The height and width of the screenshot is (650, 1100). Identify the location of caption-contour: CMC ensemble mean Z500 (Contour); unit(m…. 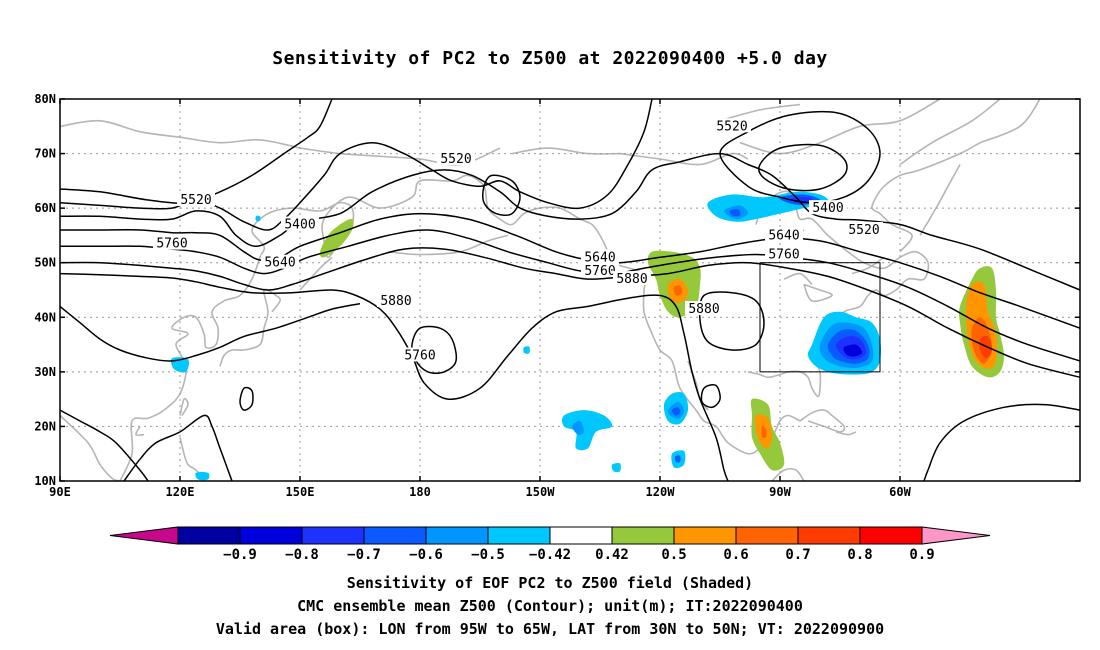
(550, 606).